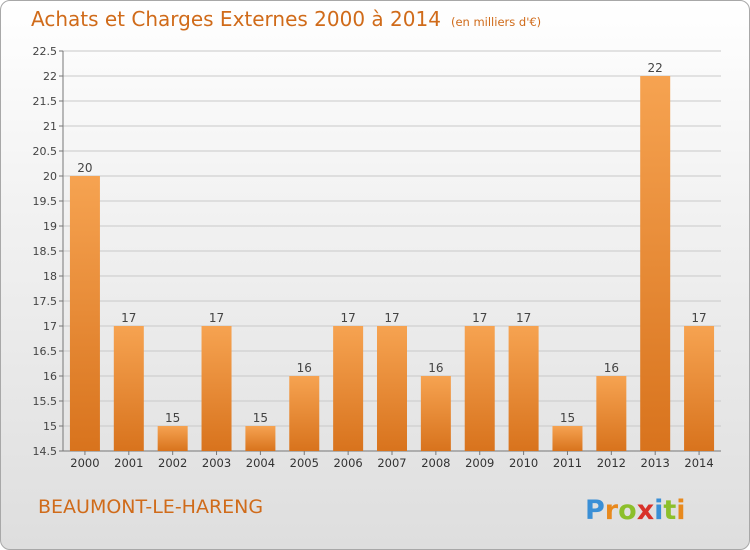  What do you see at coordinates (45, 401) in the screenshot?
I see `y-tick-label: 15.5` at bounding box center [45, 401].